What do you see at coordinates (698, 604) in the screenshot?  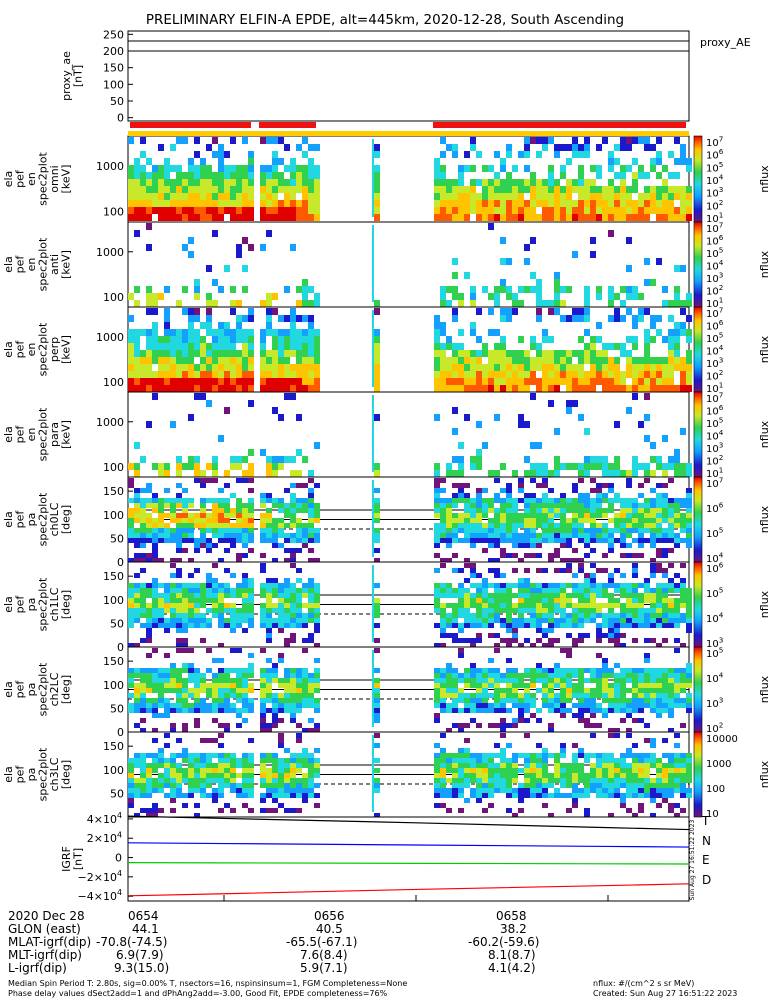 I see `colorbar-ch1LC` at bounding box center [698, 604].